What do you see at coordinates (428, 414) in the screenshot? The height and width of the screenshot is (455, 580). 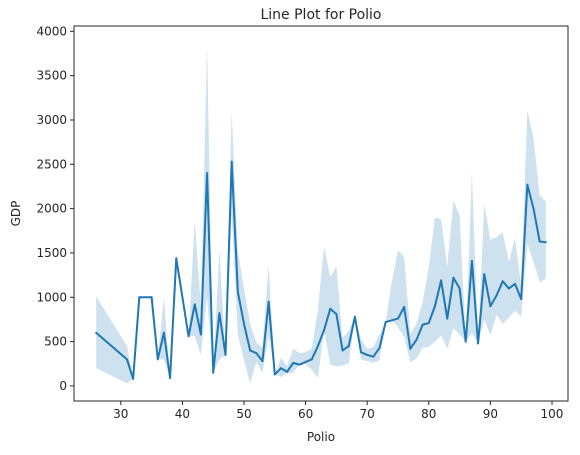 I see `x-tick-label: 80` at bounding box center [428, 414].